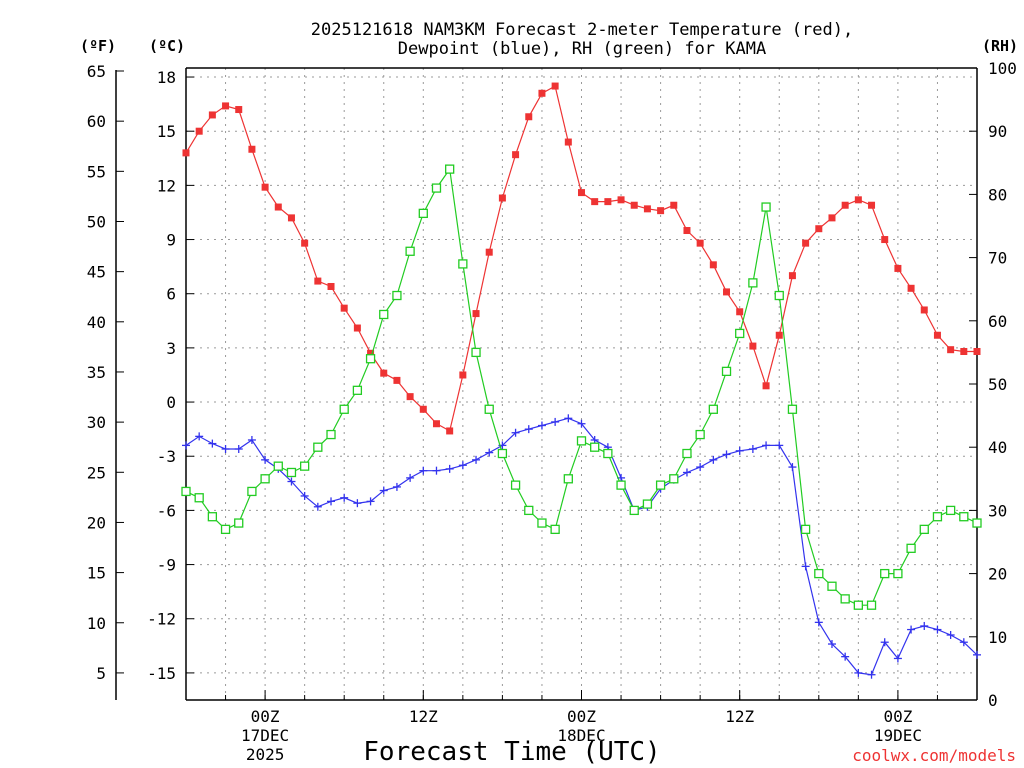  I want to click on fahrenheit-tick-label: 5, so click(101, 673).